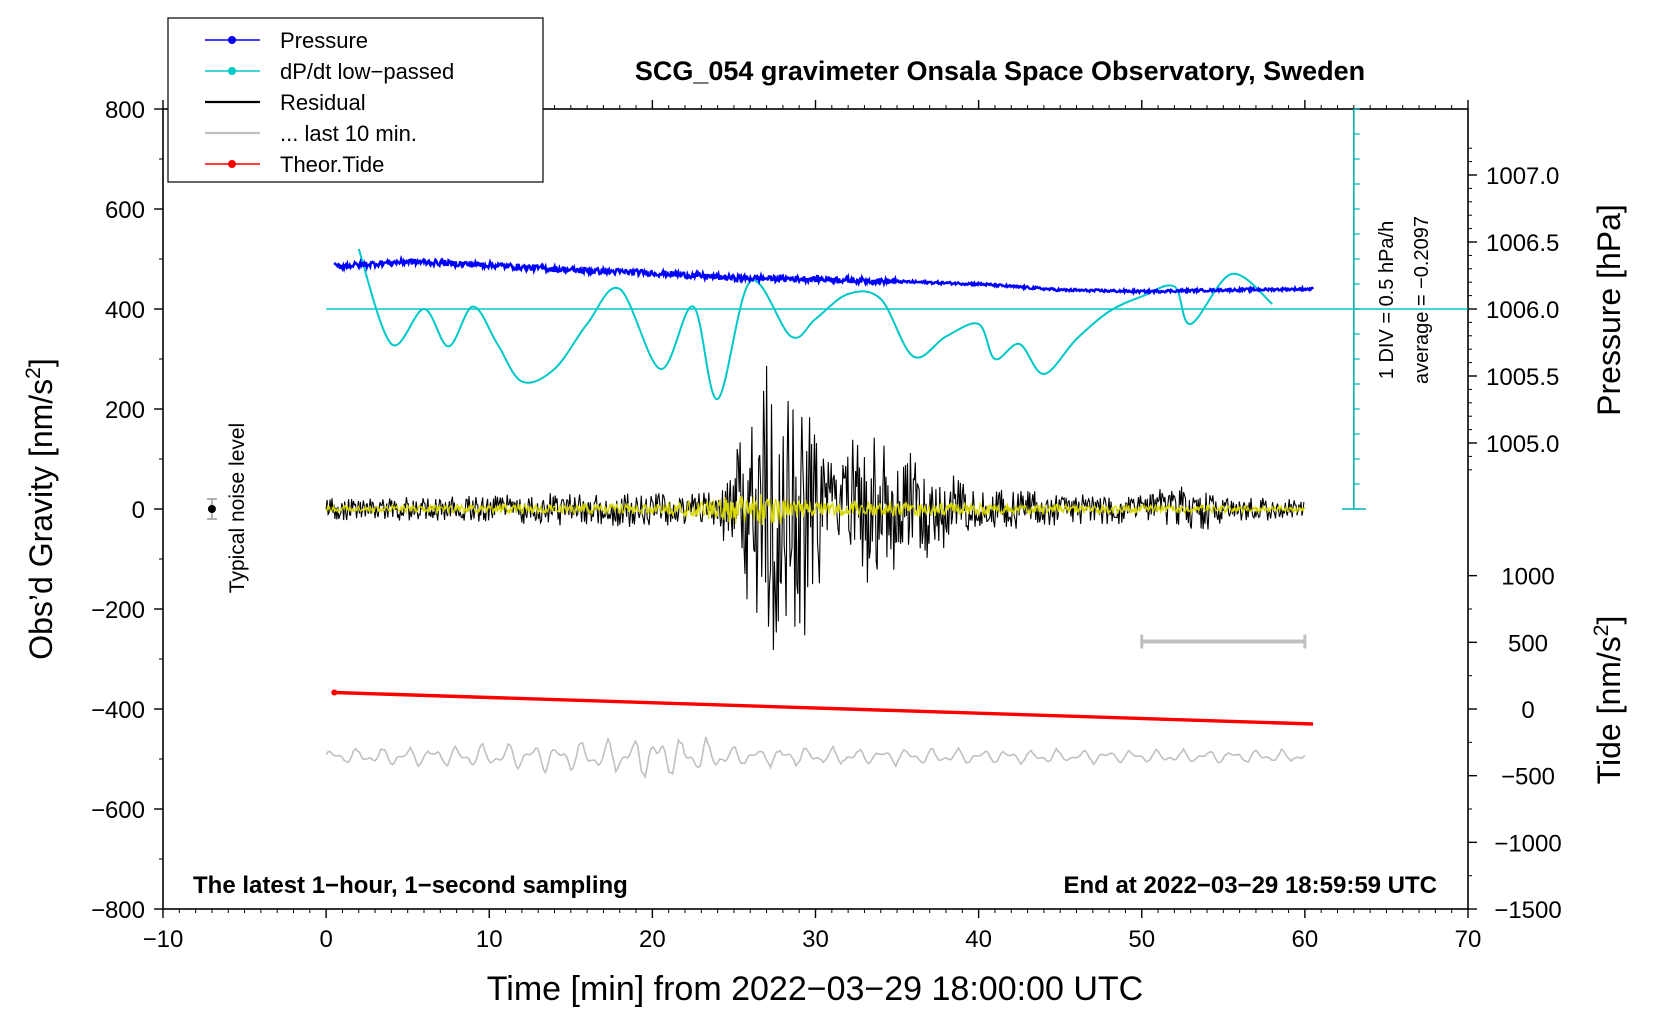  What do you see at coordinates (815, 989) in the screenshot?
I see `x-axis-label: Time [min] from 2022−03−29 18:00:00 UTC` at bounding box center [815, 989].